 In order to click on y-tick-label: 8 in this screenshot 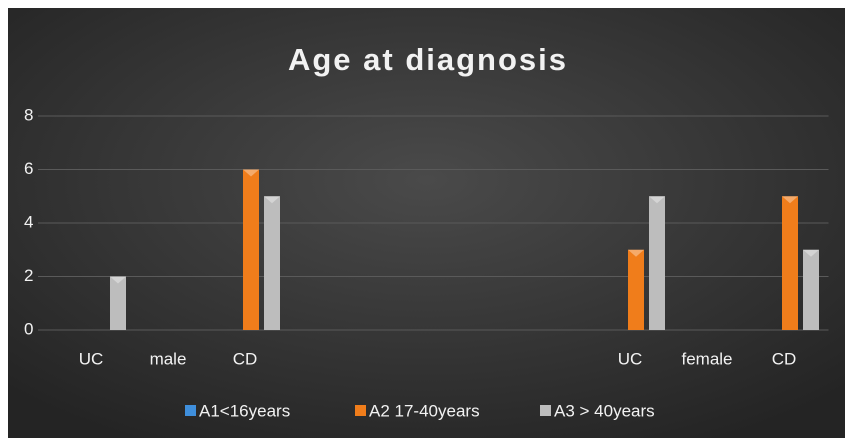, I will do `click(28, 114)`.